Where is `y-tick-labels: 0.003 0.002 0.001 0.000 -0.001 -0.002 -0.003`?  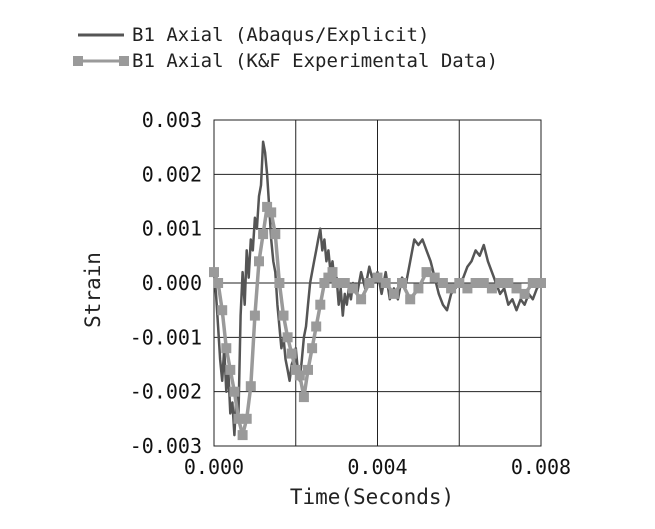 y-tick-labels: 0.003 0.002 0.001 0.000 -0.001 -0.002 -0.003 is located at coordinates (166, 283).